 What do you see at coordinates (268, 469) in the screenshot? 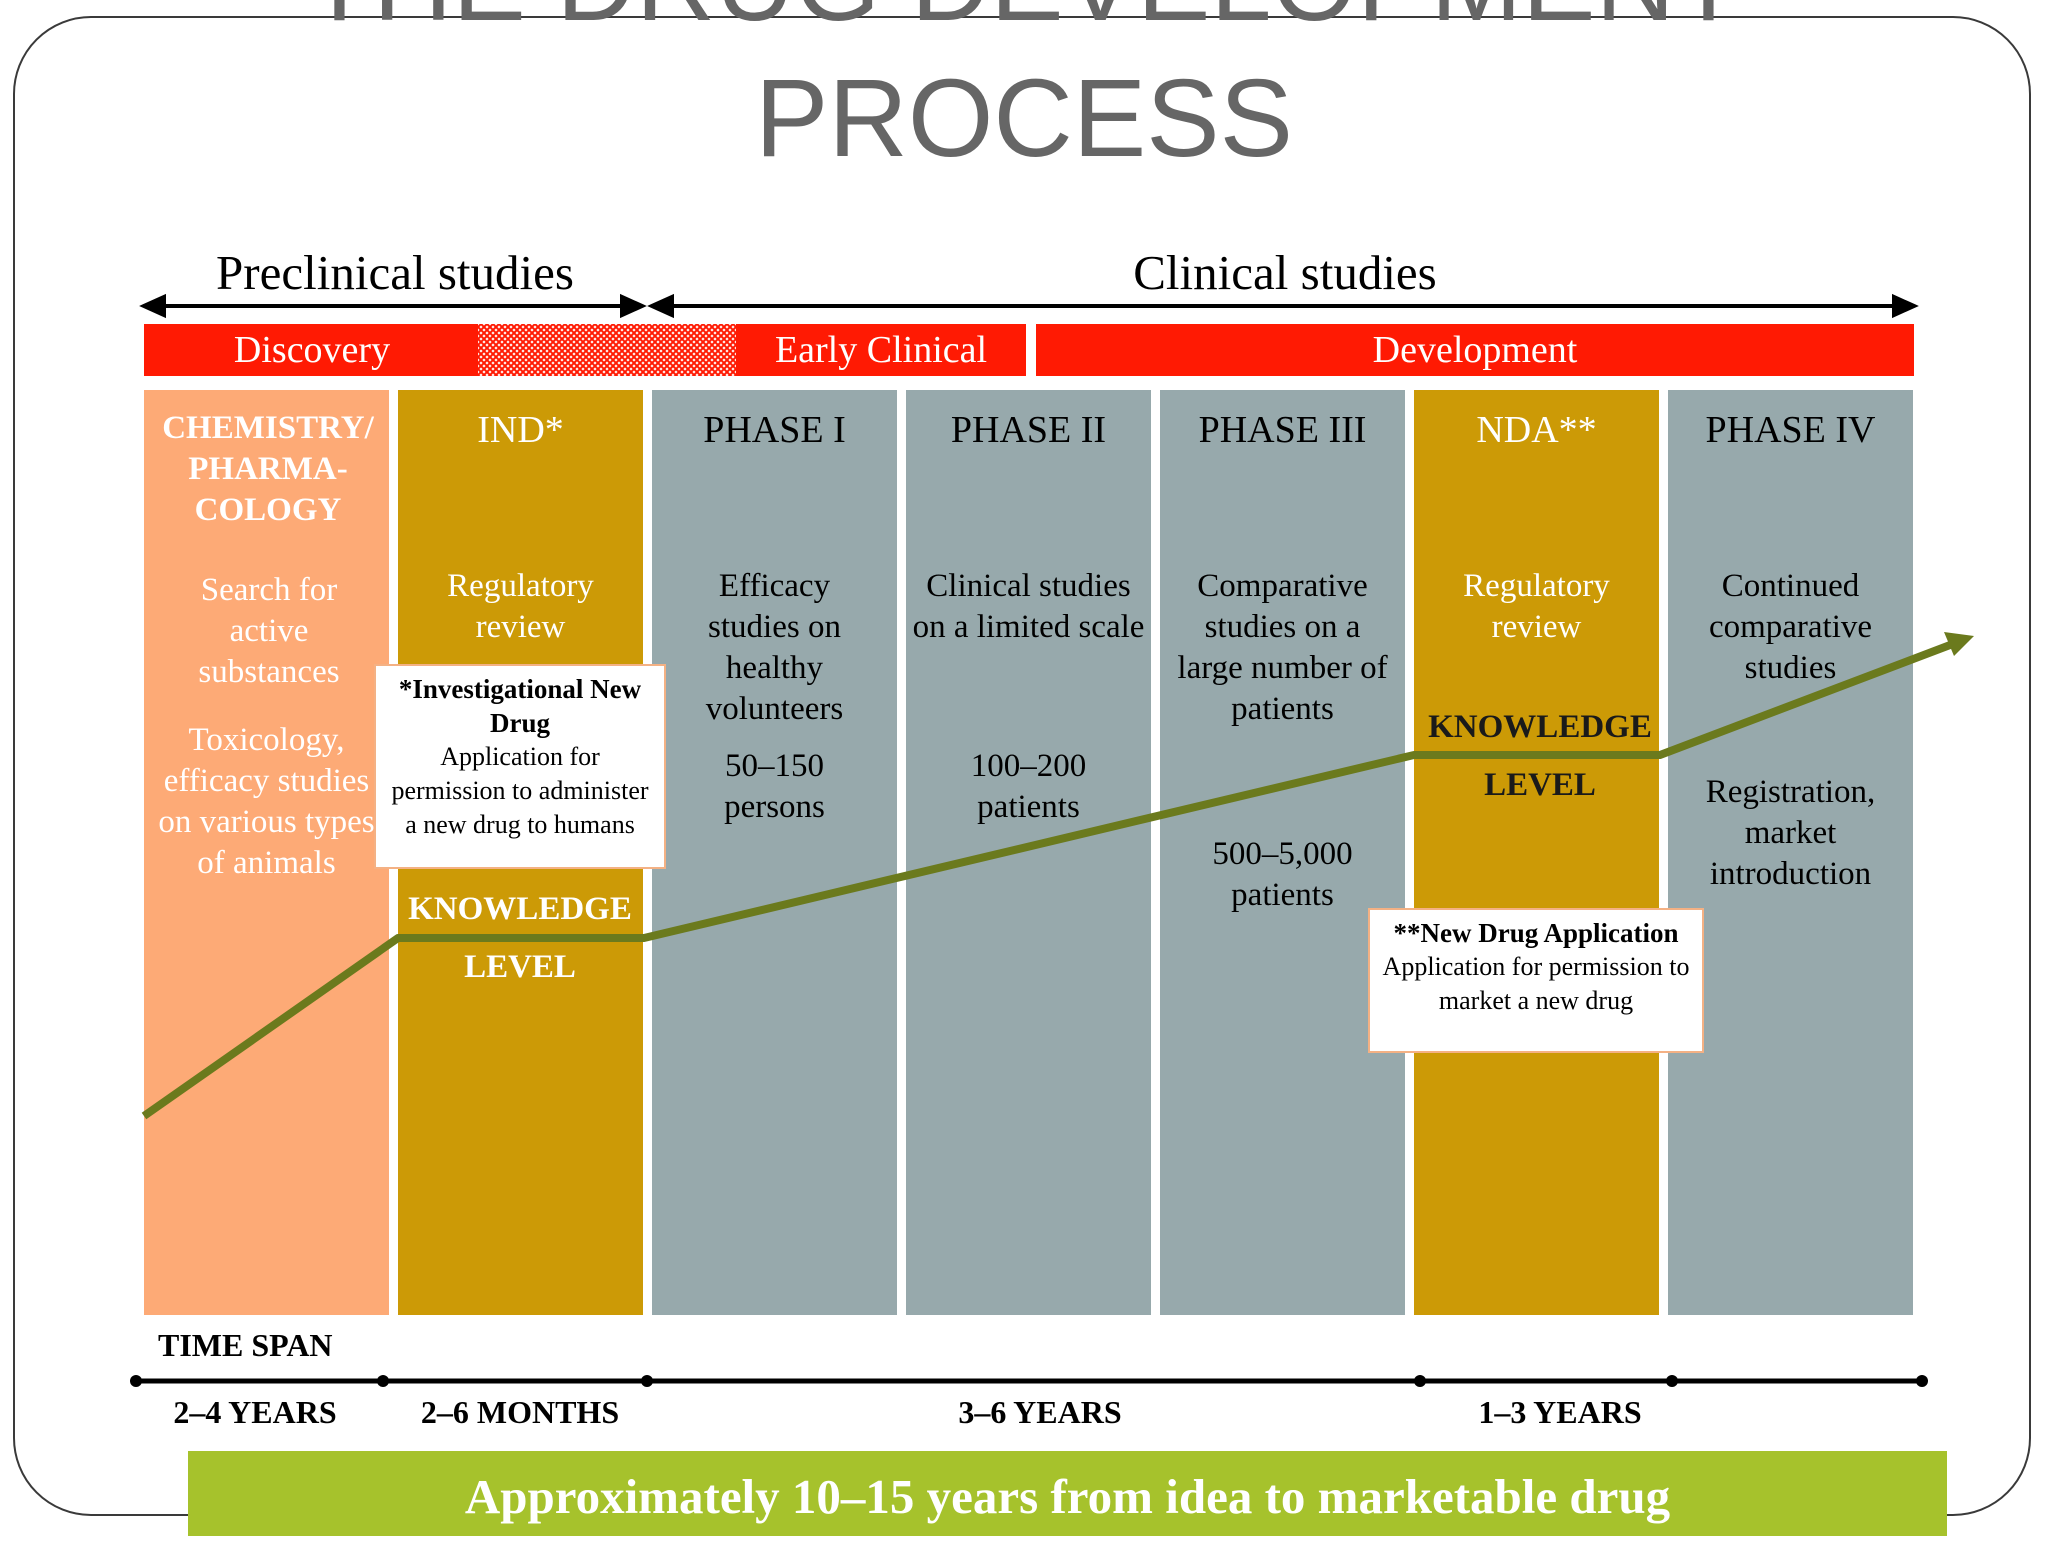
I see `column-head: CHEMISTRY/ PHARMA- COLOGY` at bounding box center [268, 469].